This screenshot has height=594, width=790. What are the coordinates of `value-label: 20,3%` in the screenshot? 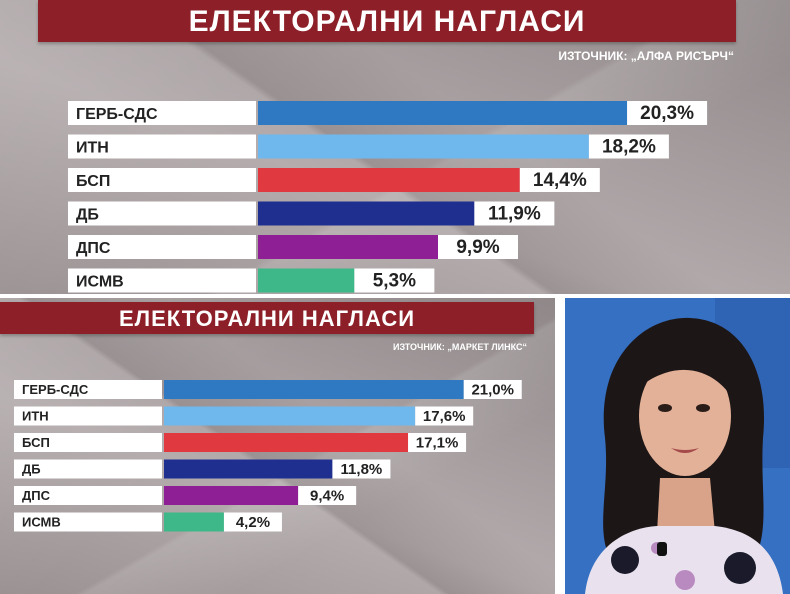 It's located at (667, 113).